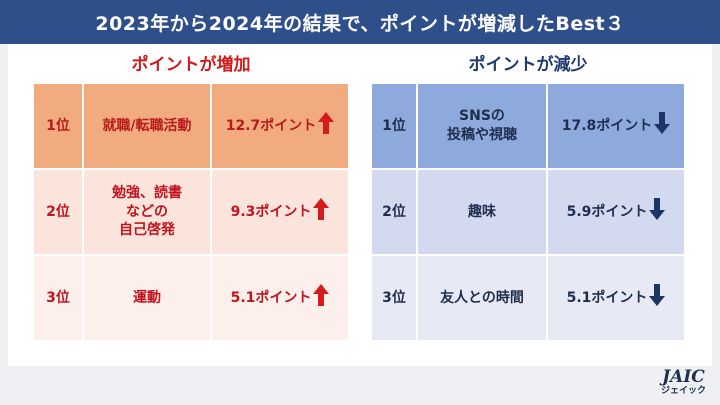  I want to click on logo-subtitle: ジェイック, so click(683, 391).